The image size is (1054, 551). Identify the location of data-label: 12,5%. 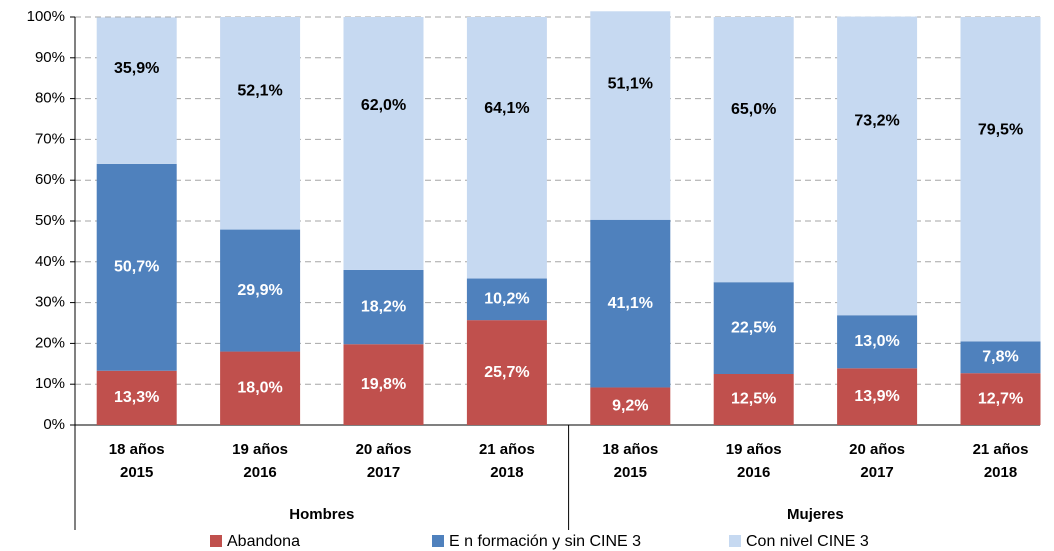
(753, 399).